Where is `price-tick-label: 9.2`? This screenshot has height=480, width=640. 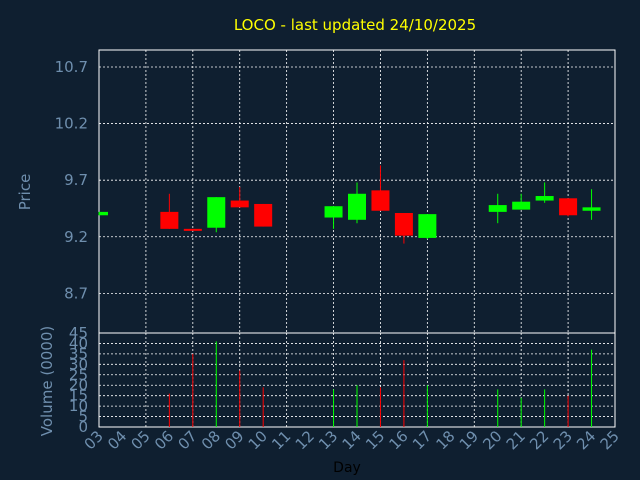
price-tick-label: 9.2 is located at coordinates (76, 237).